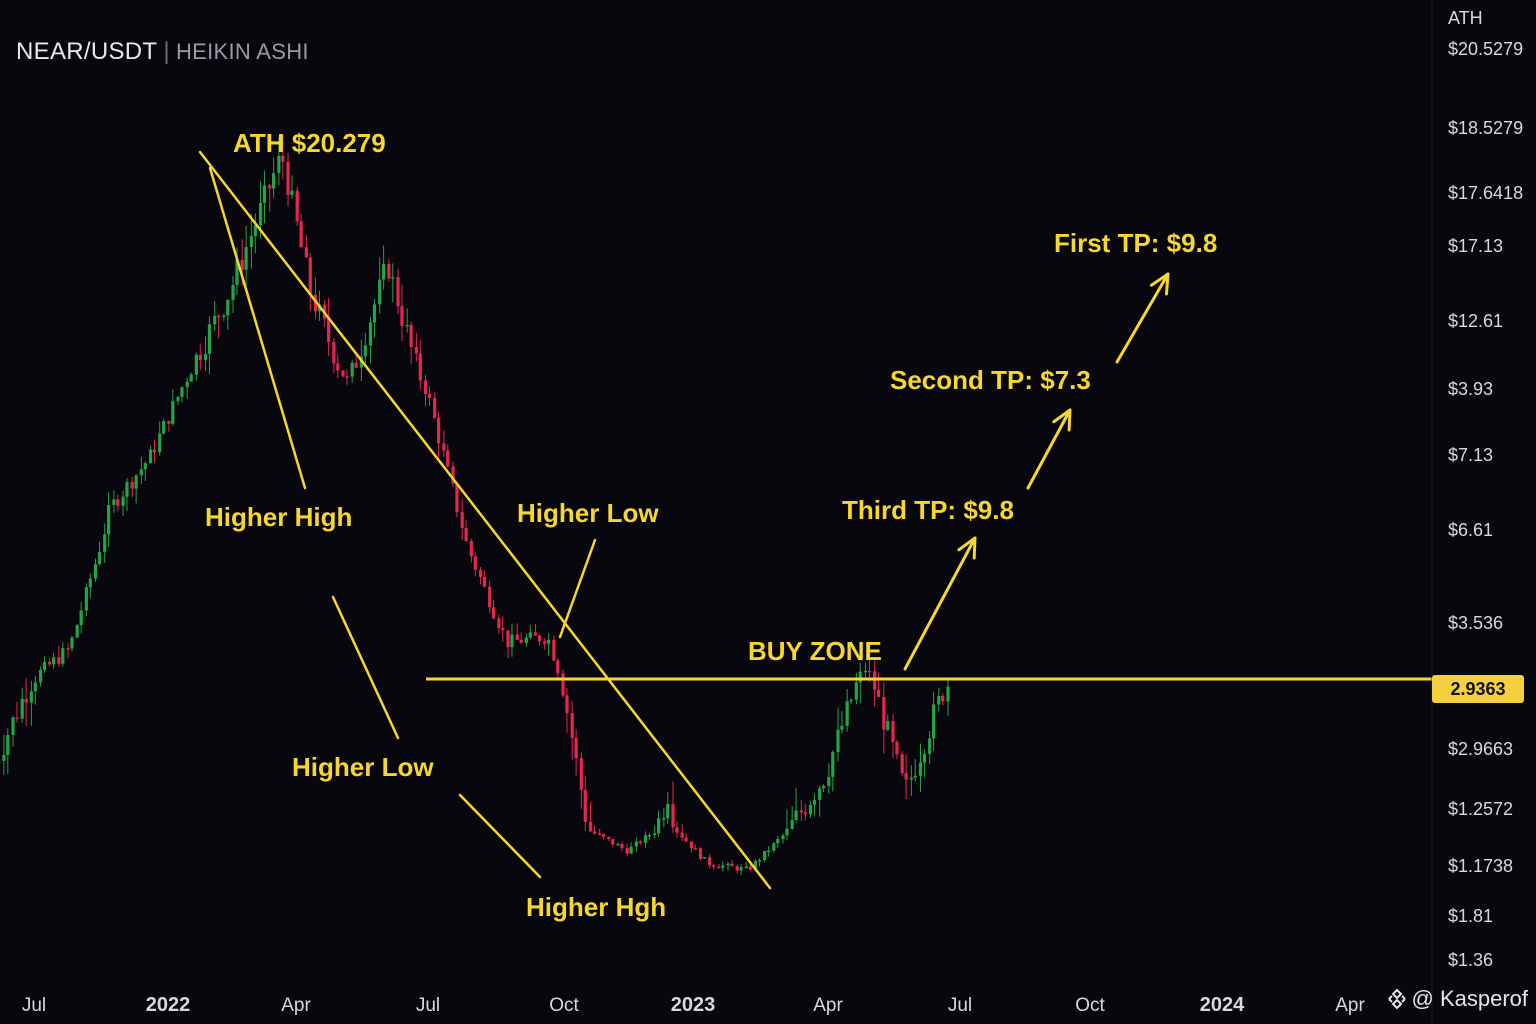 The height and width of the screenshot is (1024, 1536). What do you see at coordinates (577, 588) in the screenshot?
I see `hl-pointer` at bounding box center [577, 588].